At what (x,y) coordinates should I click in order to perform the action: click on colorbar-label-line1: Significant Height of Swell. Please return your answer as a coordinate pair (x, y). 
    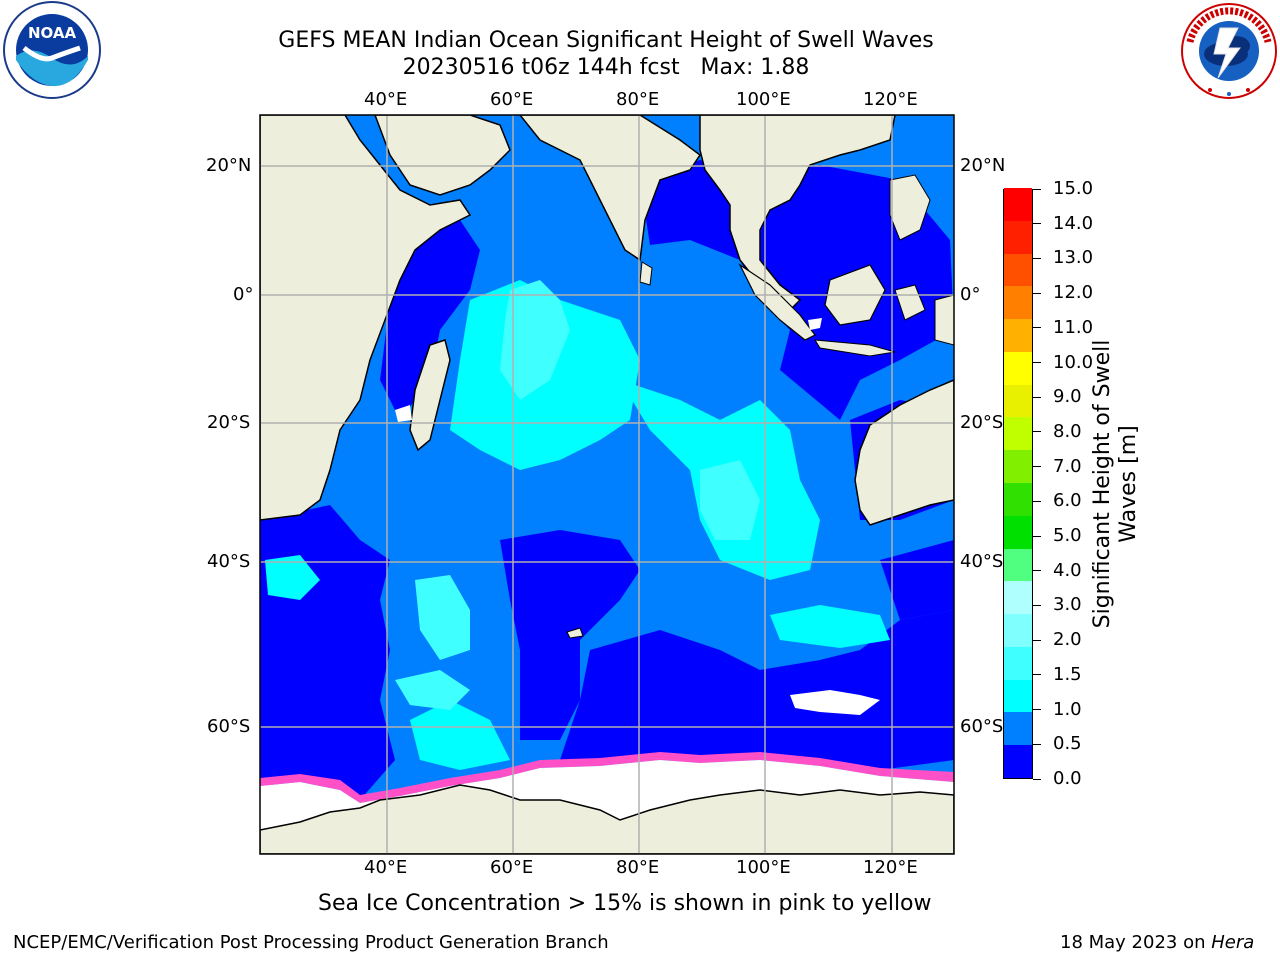
    Looking at the image, I should click on (1102, 484).